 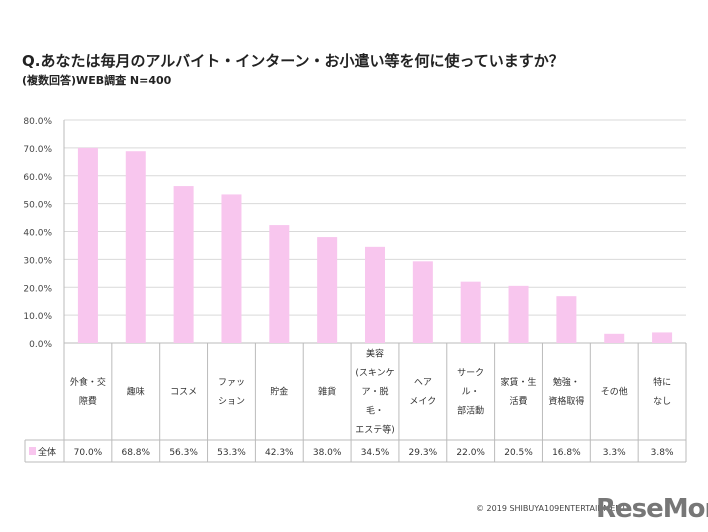 What do you see at coordinates (279, 453) in the screenshot?
I see `data-label: 42.3%` at bounding box center [279, 453].